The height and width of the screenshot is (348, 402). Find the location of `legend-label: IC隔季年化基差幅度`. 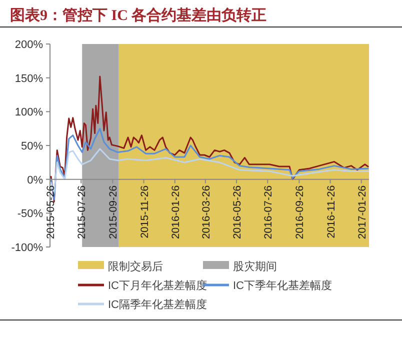

legend-label: IC隔季年化基差幅度 is located at coordinates (157, 304).